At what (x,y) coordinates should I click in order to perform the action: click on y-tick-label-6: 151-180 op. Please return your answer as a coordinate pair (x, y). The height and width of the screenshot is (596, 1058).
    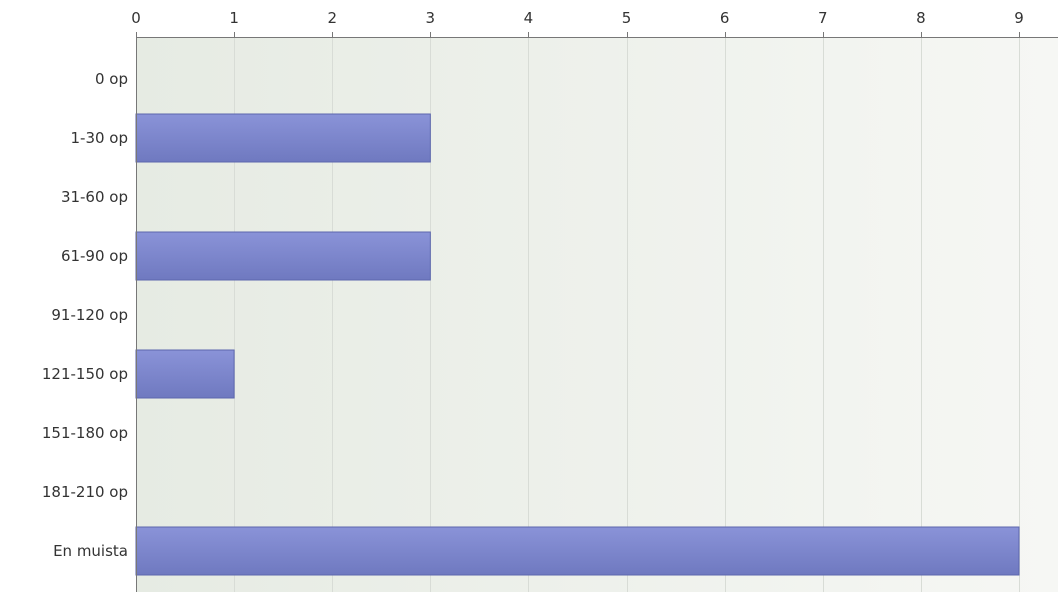
    Looking at the image, I should click on (85, 433).